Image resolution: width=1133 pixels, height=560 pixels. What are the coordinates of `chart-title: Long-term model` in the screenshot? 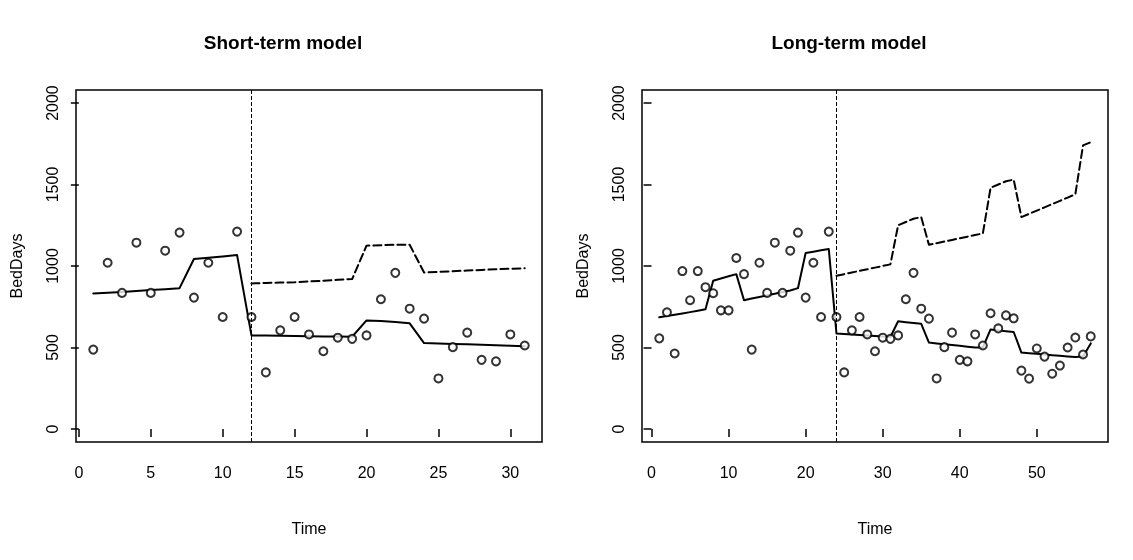 It's located at (849, 42).